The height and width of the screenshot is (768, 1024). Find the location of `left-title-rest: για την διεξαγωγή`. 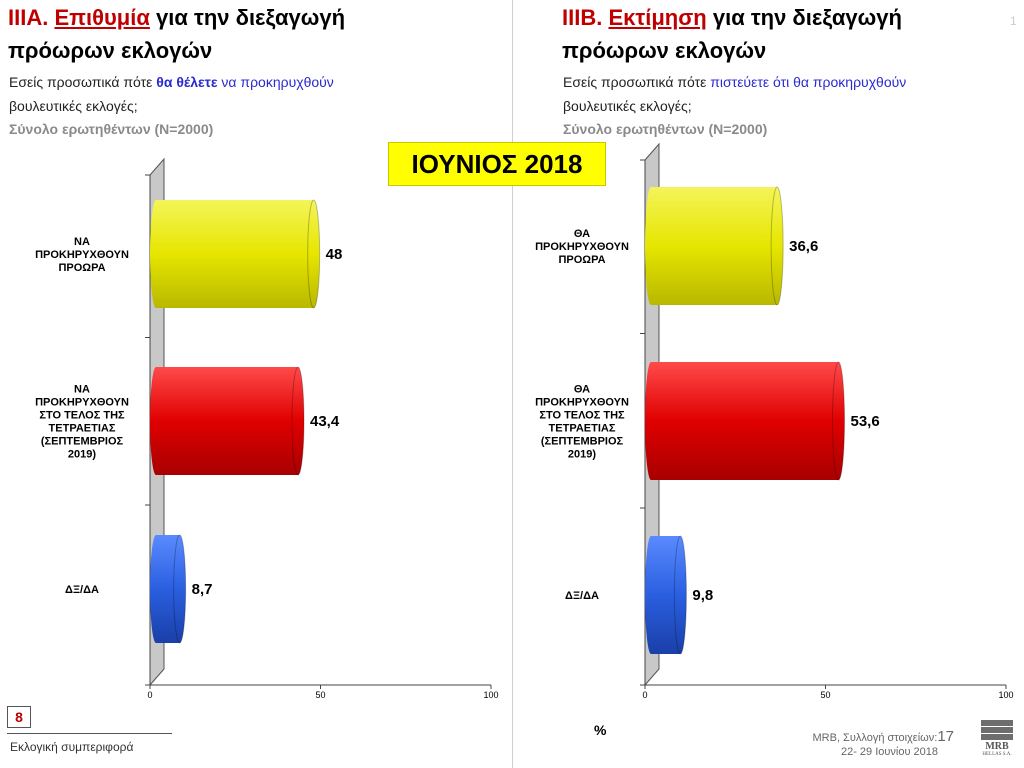

left-title-rest: για την διεξαγωγή is located at coordinates (247, 17).